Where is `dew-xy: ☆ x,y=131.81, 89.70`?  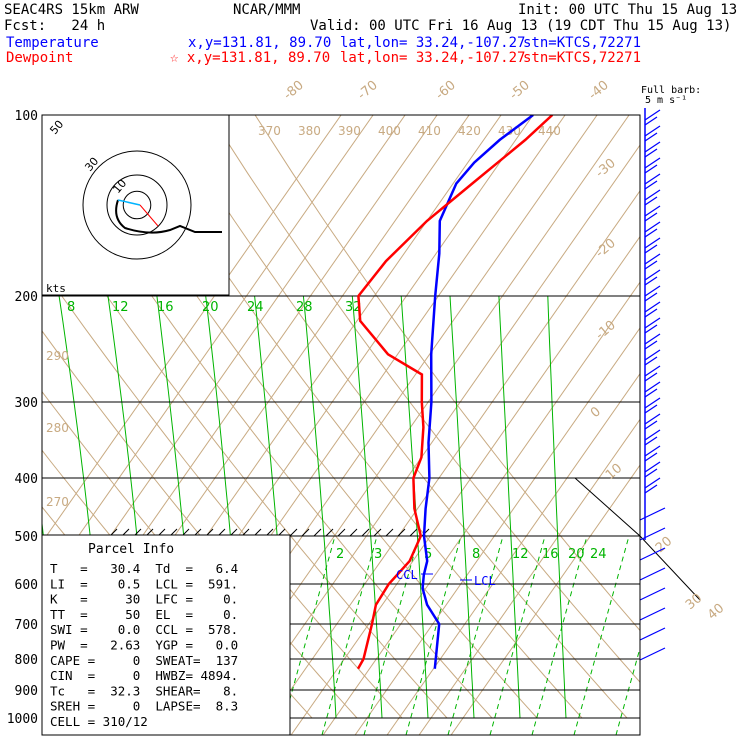 dew-xy: ☆ x,y=131.81, 89.70 is located at coordinates (250, 58).